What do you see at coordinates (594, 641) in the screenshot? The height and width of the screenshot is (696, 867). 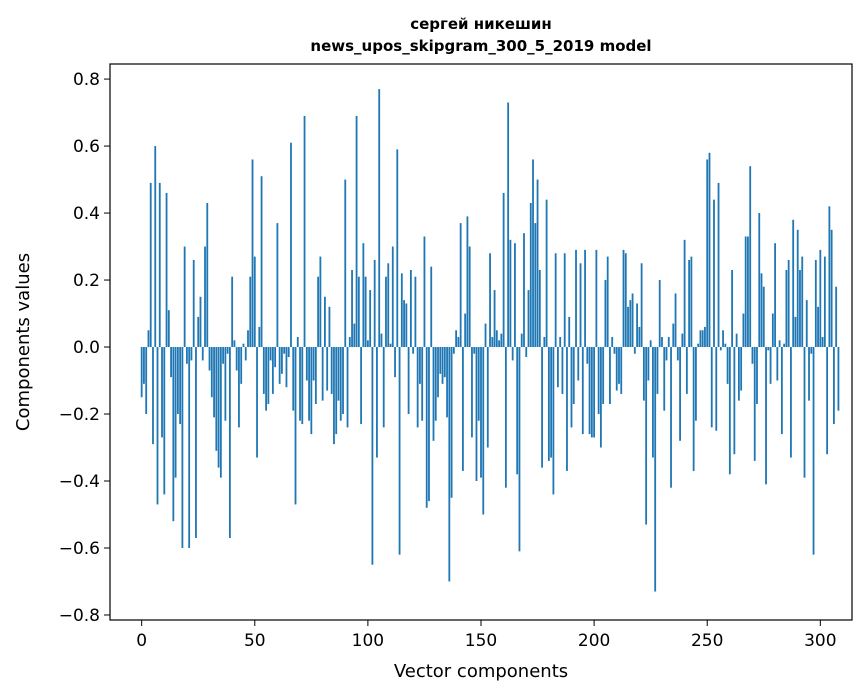 I see `x-tick-label: 200` at bounding box center [594, 641].